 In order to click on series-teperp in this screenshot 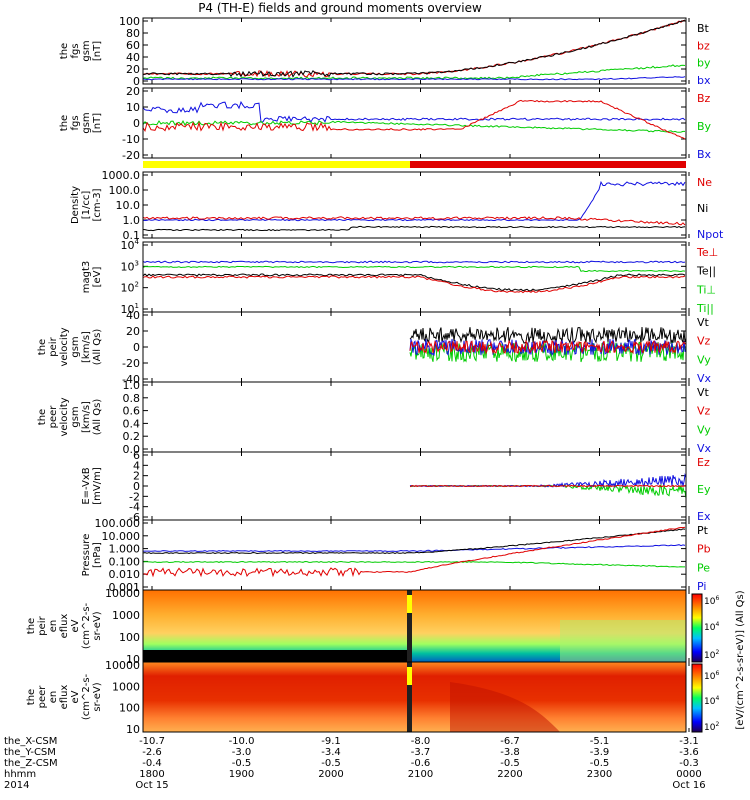, I will do `click(414, 284)`.